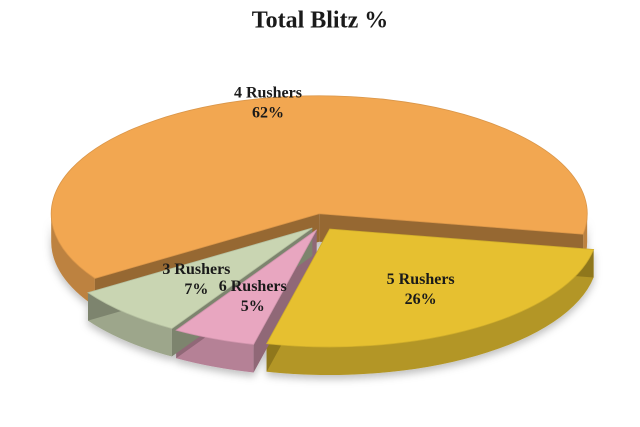 The width and height of the screenshot is (640, 427). What do you see at coordinates (268, 93) in the screenshot?
I see `slice-label: 4 Rushers` at bounding box center [268, 93].